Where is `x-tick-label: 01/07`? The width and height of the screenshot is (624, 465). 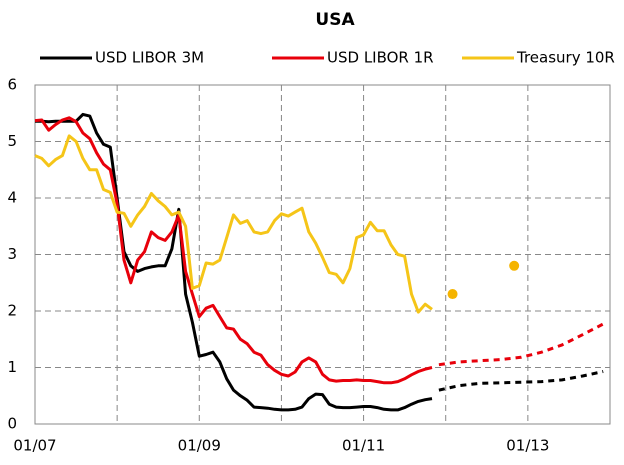
x-tick-label: 01/07 is located at coordinates (34, 446).